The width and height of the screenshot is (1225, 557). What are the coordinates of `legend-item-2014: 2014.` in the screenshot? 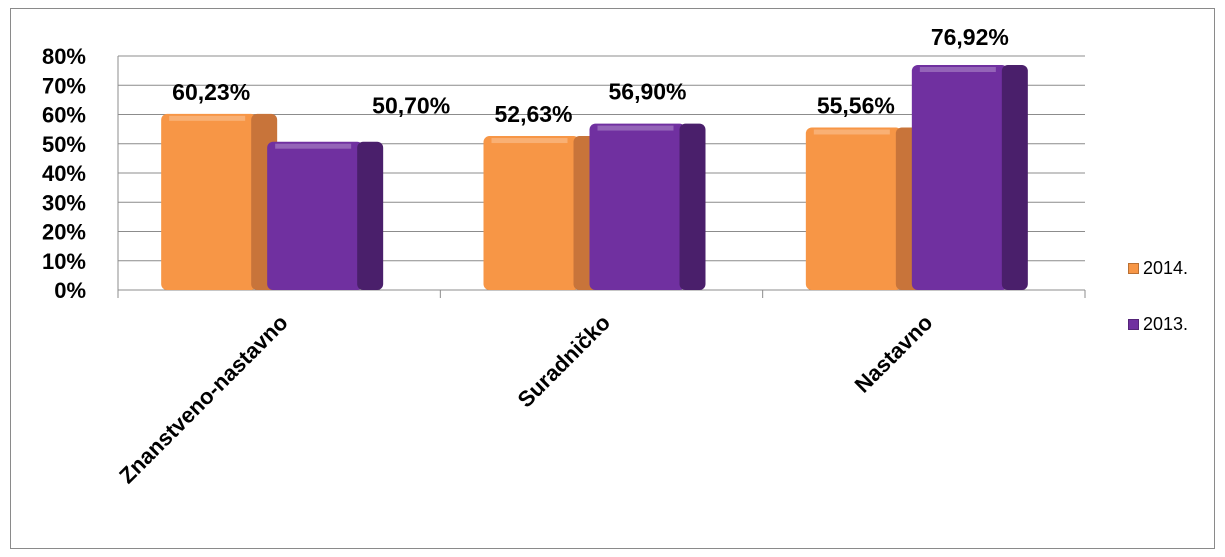 It's located at (1158, 268).